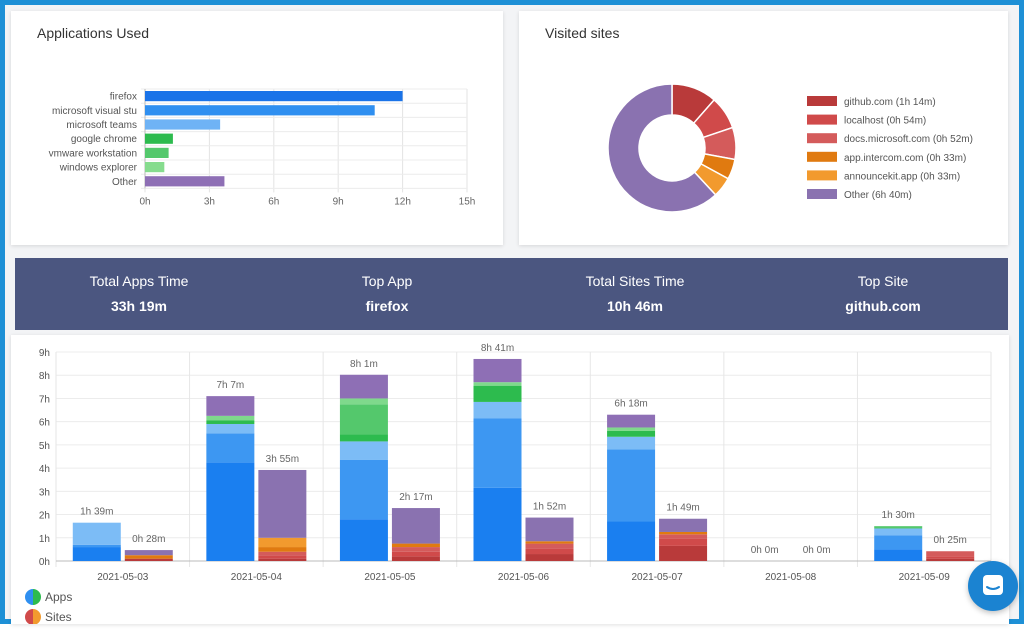  What do you see at coordinates (582, 33) in the screenshot?
I see `visited-sites-title: Visited sites` at bounding box center [582, 33].